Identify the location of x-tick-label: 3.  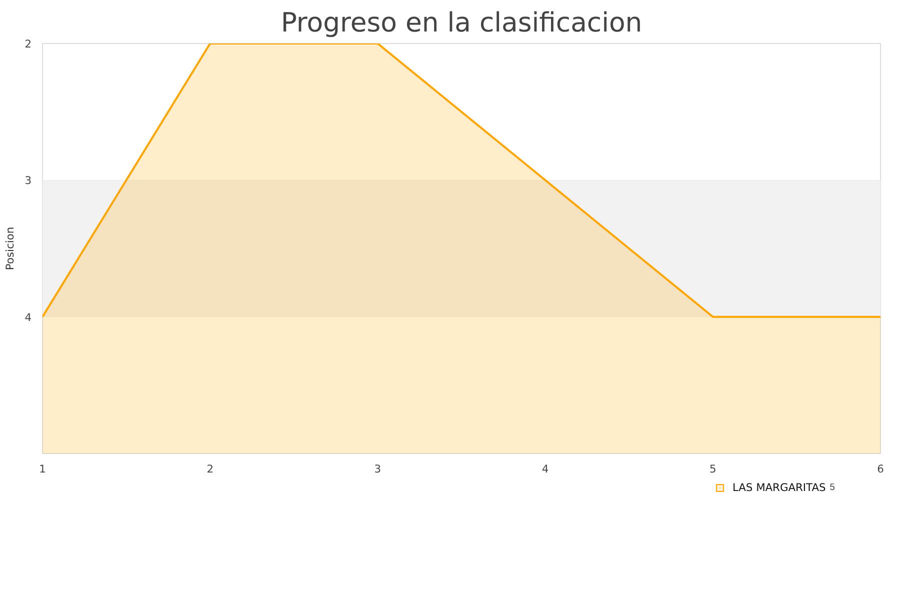
(378, 469).